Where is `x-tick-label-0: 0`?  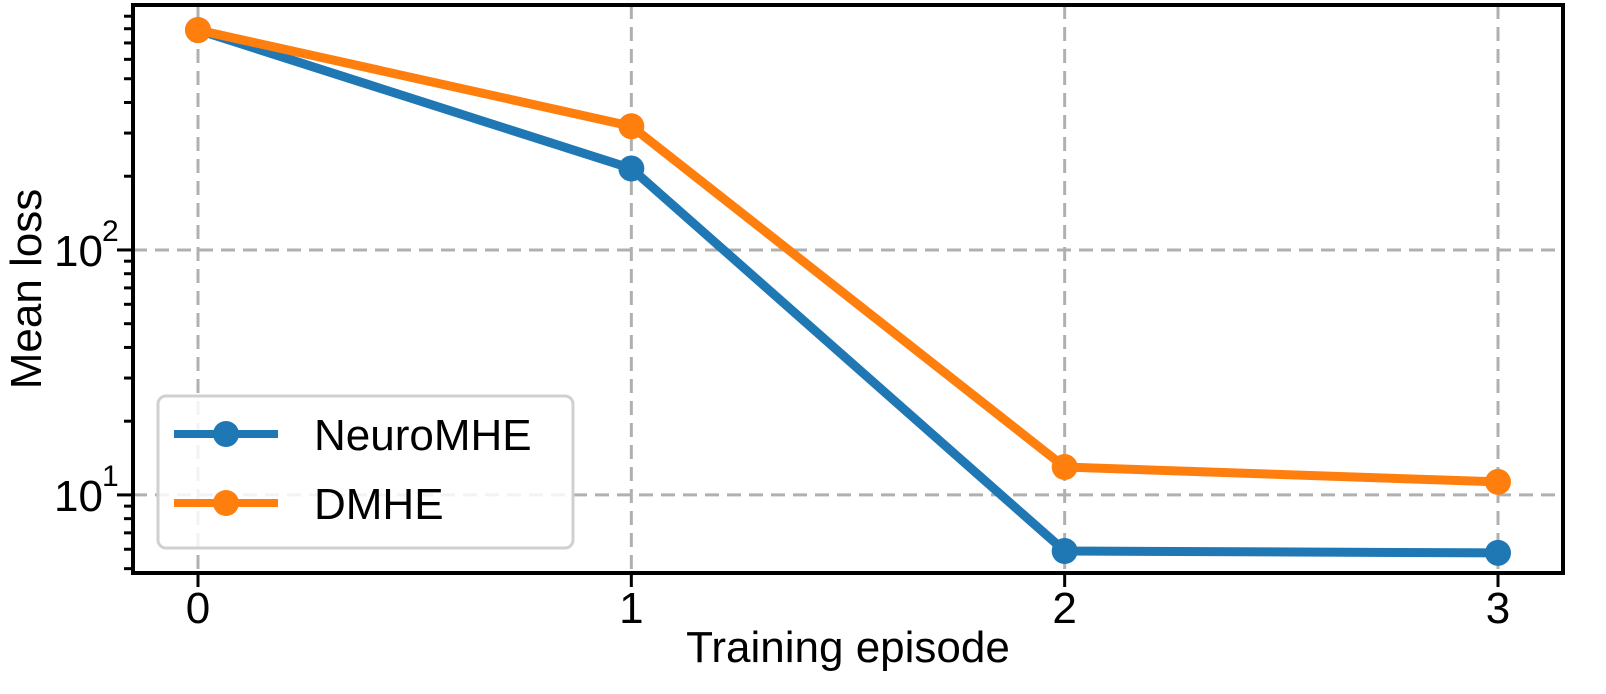
x-tick-label-0: 0 is located at coordinates (198, 608).